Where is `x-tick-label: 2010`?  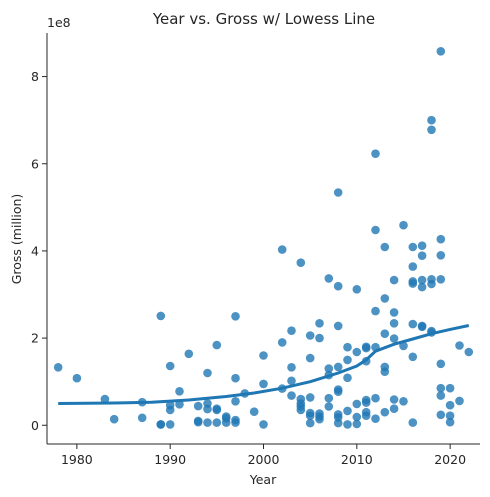
x-tick-label: 2010 is located at coordinates (357, 459).